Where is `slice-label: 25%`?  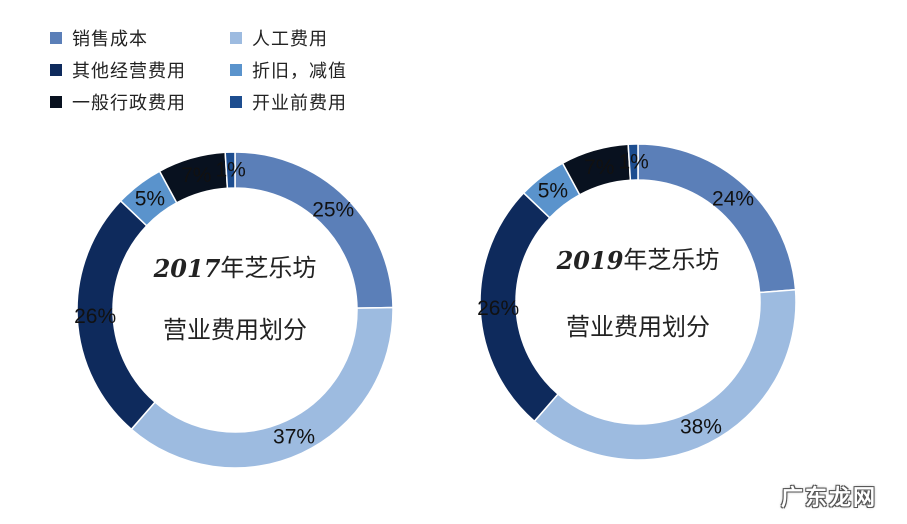
slice-label: 25% is located at coordinates (333, 210).